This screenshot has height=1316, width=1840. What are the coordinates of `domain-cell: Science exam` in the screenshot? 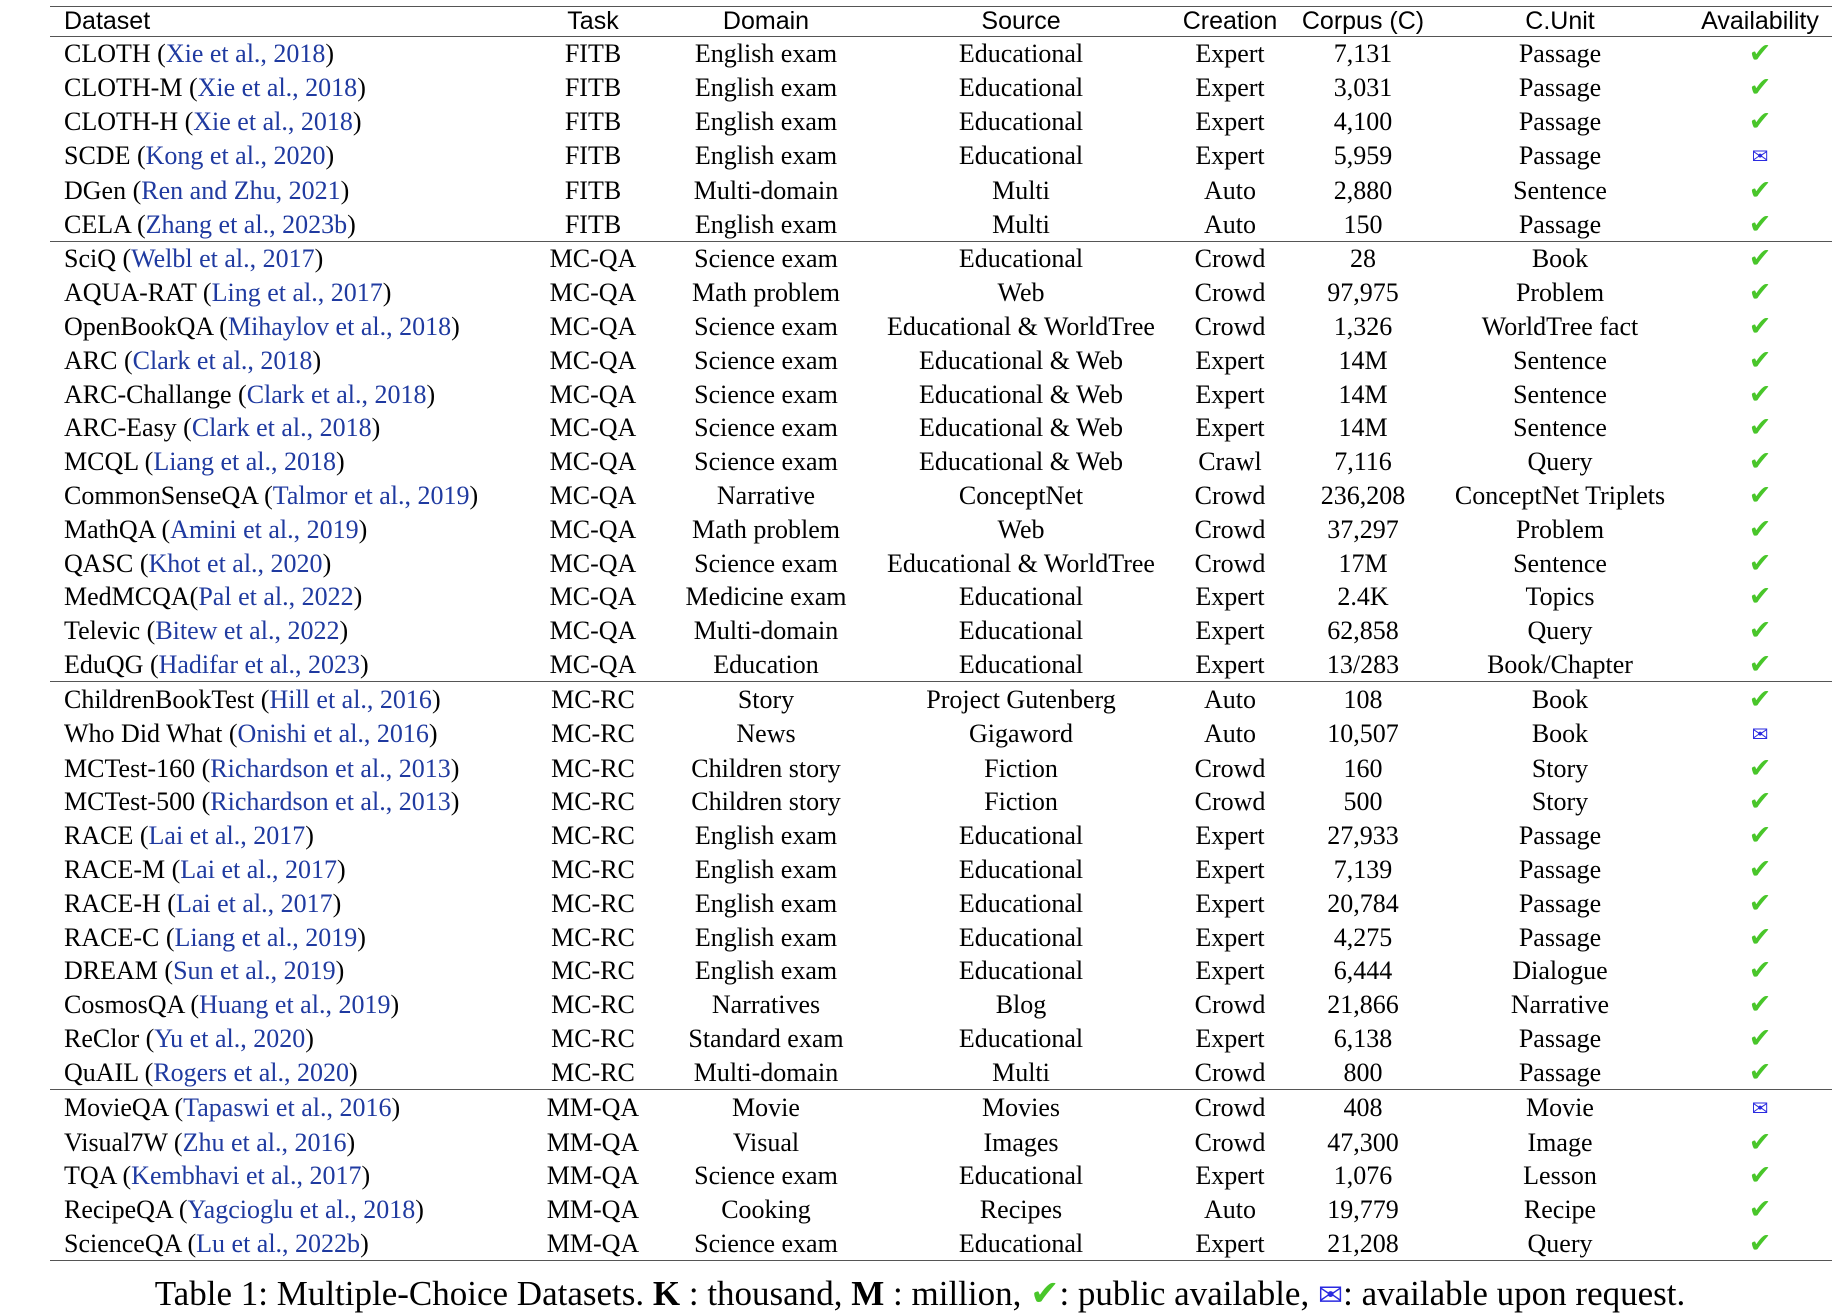 It's located at (766, 326).